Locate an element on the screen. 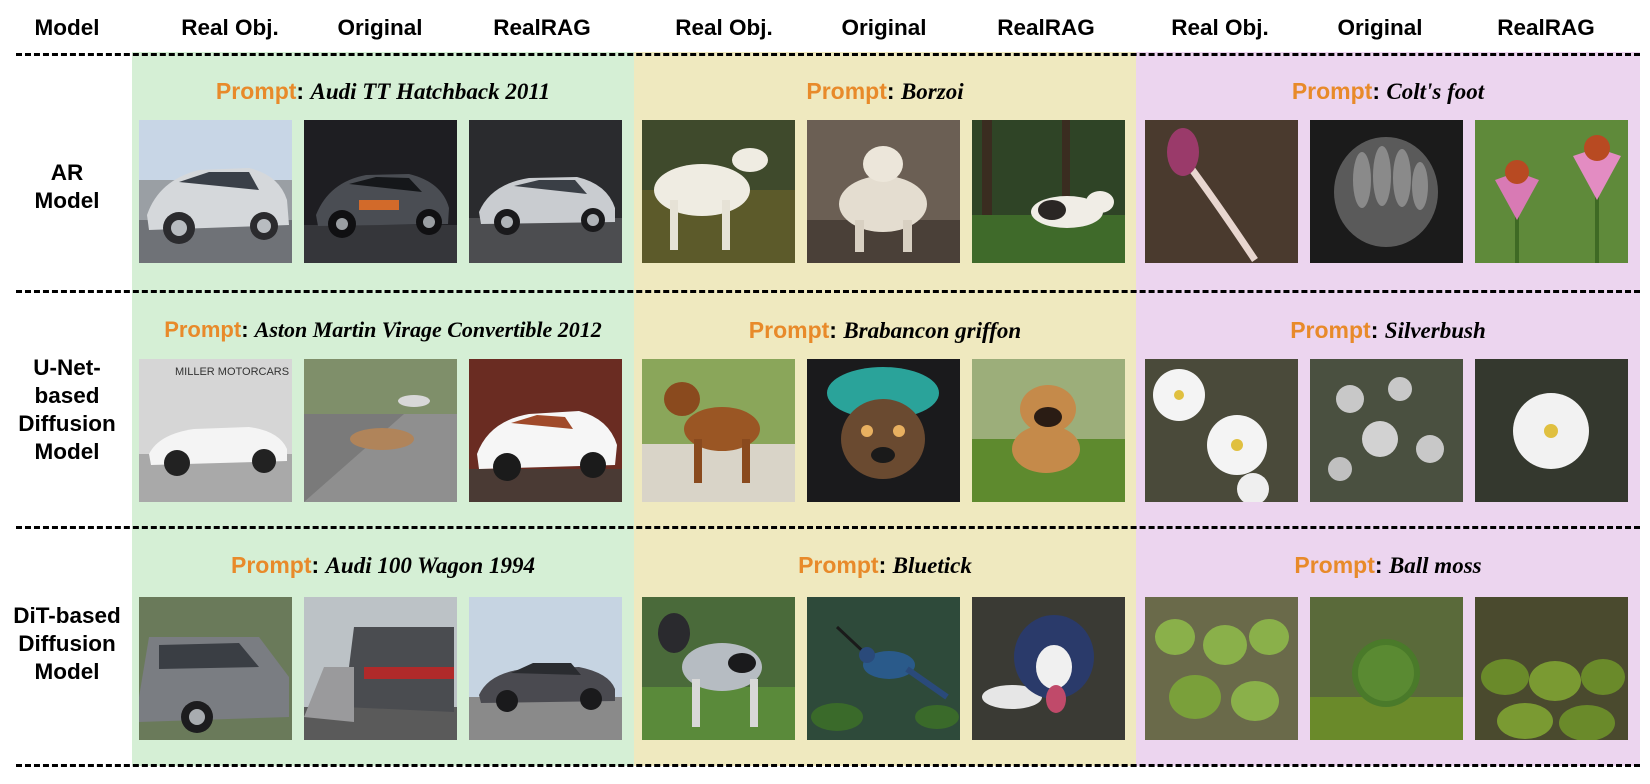 The image size is (1650, 784). image-colts-foot-original is located at coordinates (1386, 191).